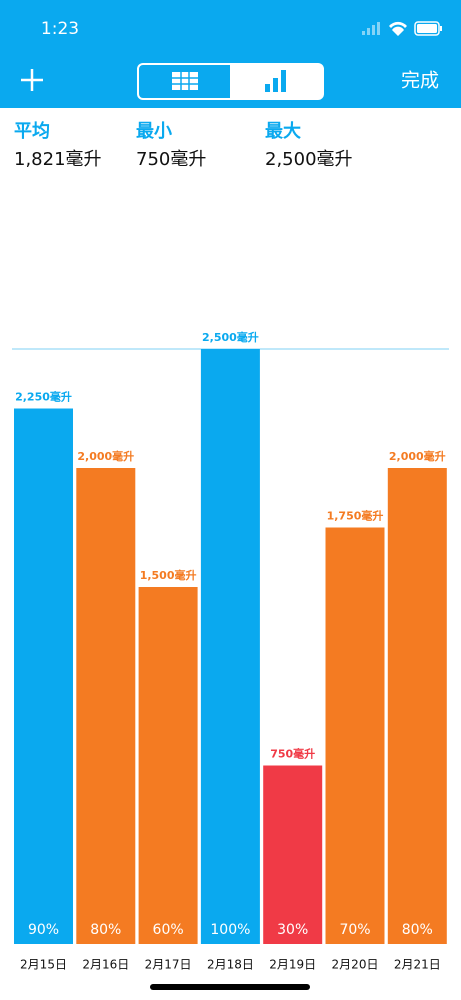 The height and width of the screenshot is (1000, 461). Describe the element at coordinates (355, 965) in the screenshot. I see `x-tick-label: 2月20日` at that location.